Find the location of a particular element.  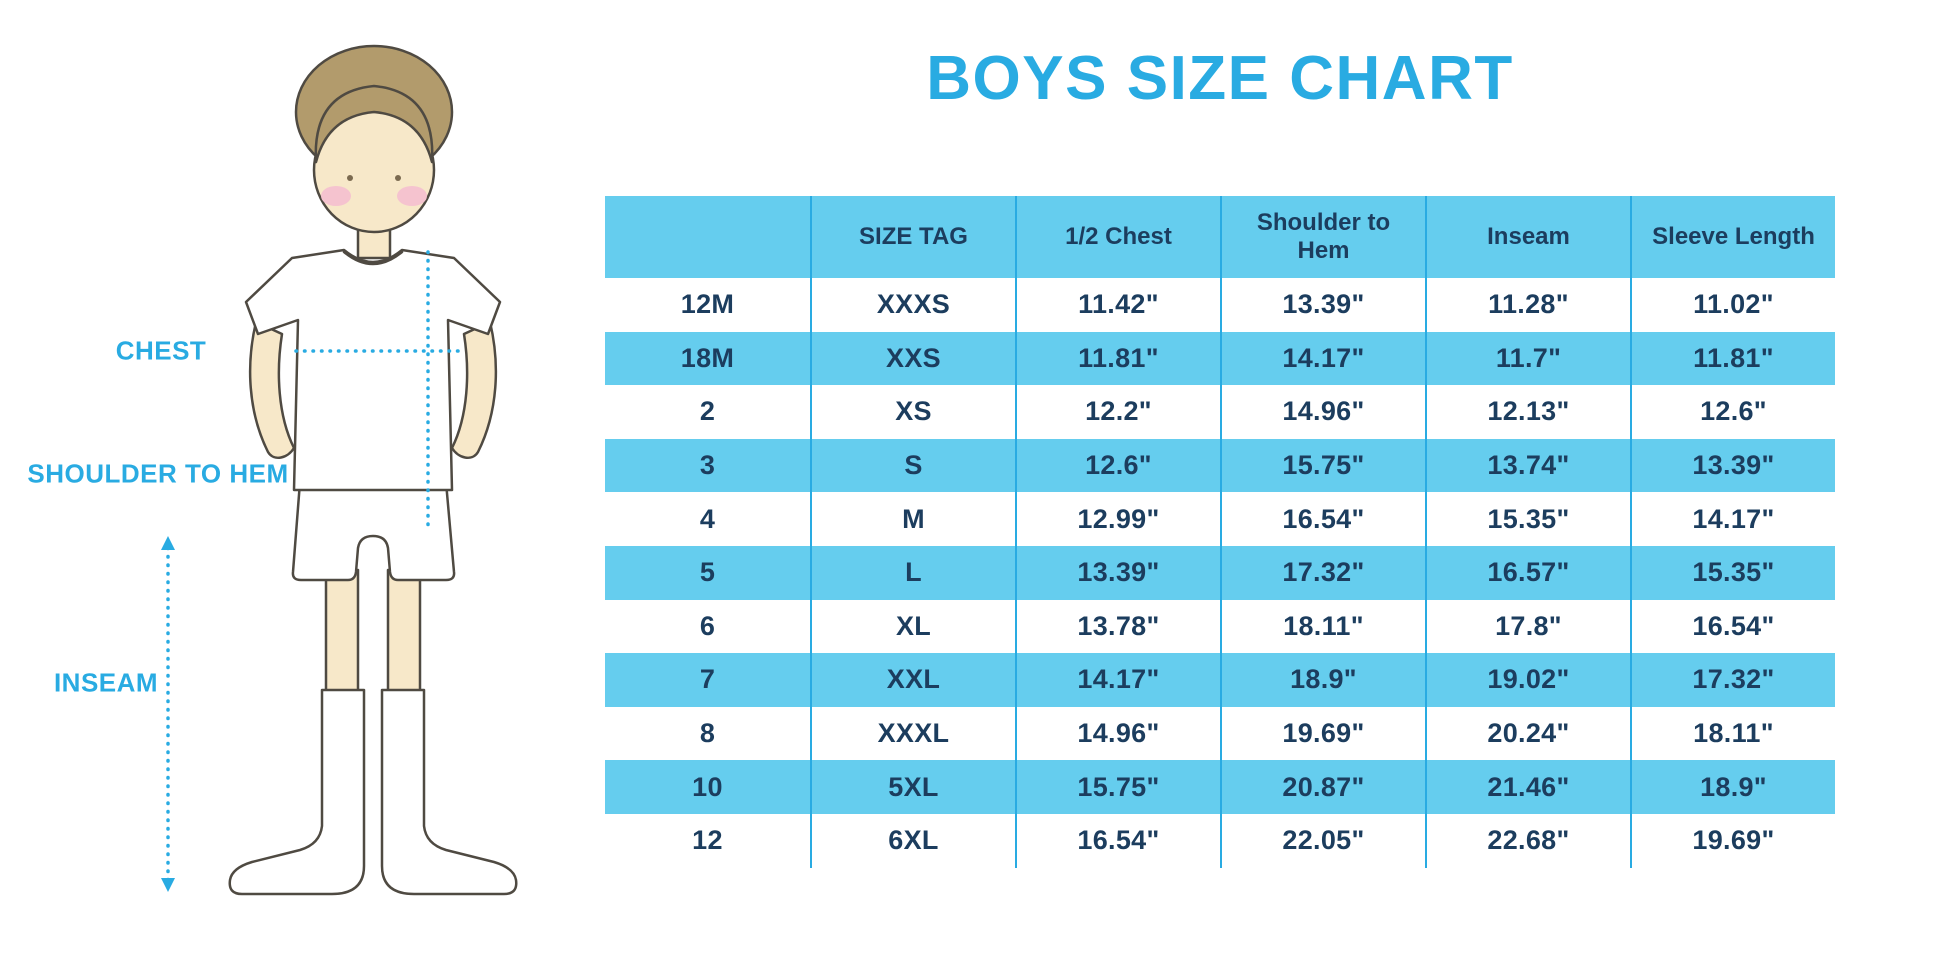

right-cheek is located at coordinates (412, 196).